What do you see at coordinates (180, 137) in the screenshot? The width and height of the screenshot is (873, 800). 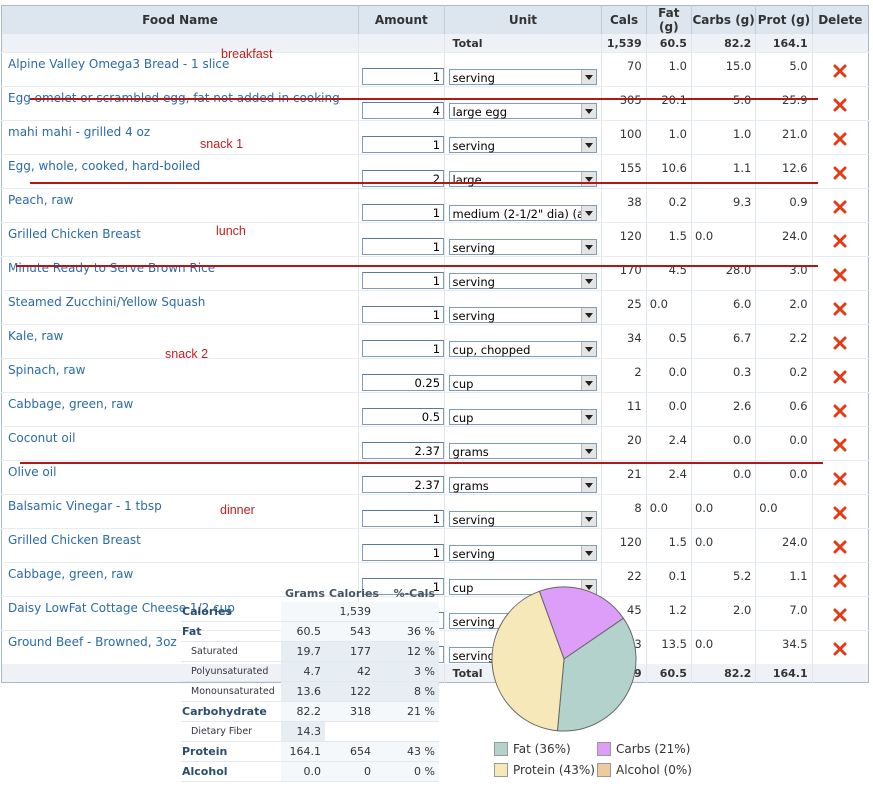 I see `food-name-link: mahi mahi - grilled 4 oz` at bounding box center [180, 137].